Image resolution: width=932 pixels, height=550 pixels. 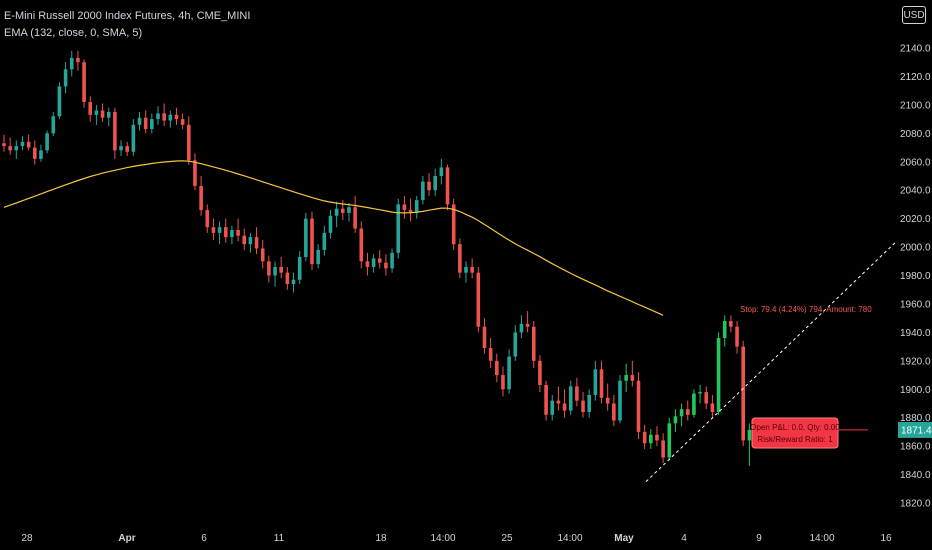 I want to click on price-tick-label: 1840.0, so click(x=915, y=475).